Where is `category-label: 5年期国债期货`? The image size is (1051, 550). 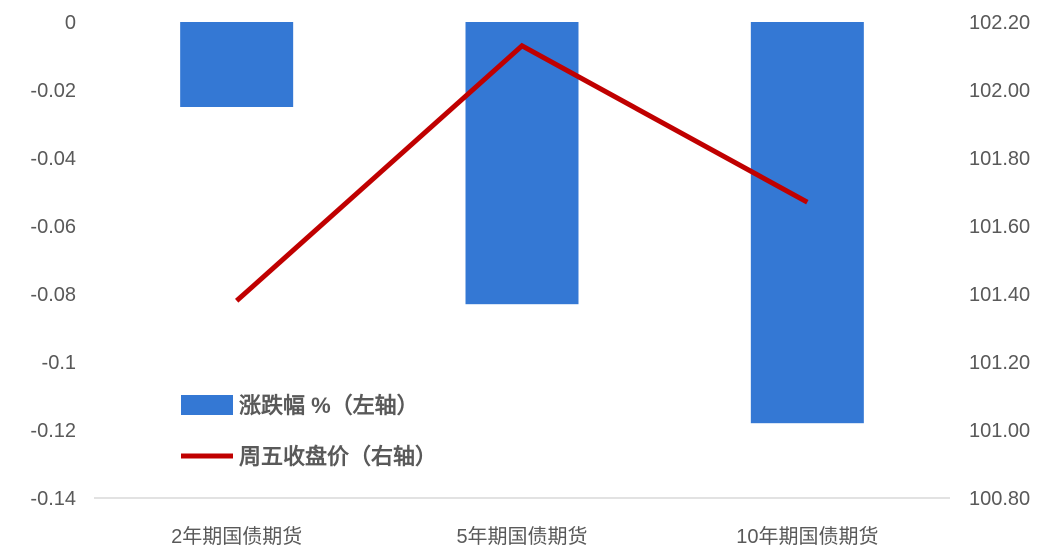 category-label: 5年期国债期货 is located at coordinates (521, 536).